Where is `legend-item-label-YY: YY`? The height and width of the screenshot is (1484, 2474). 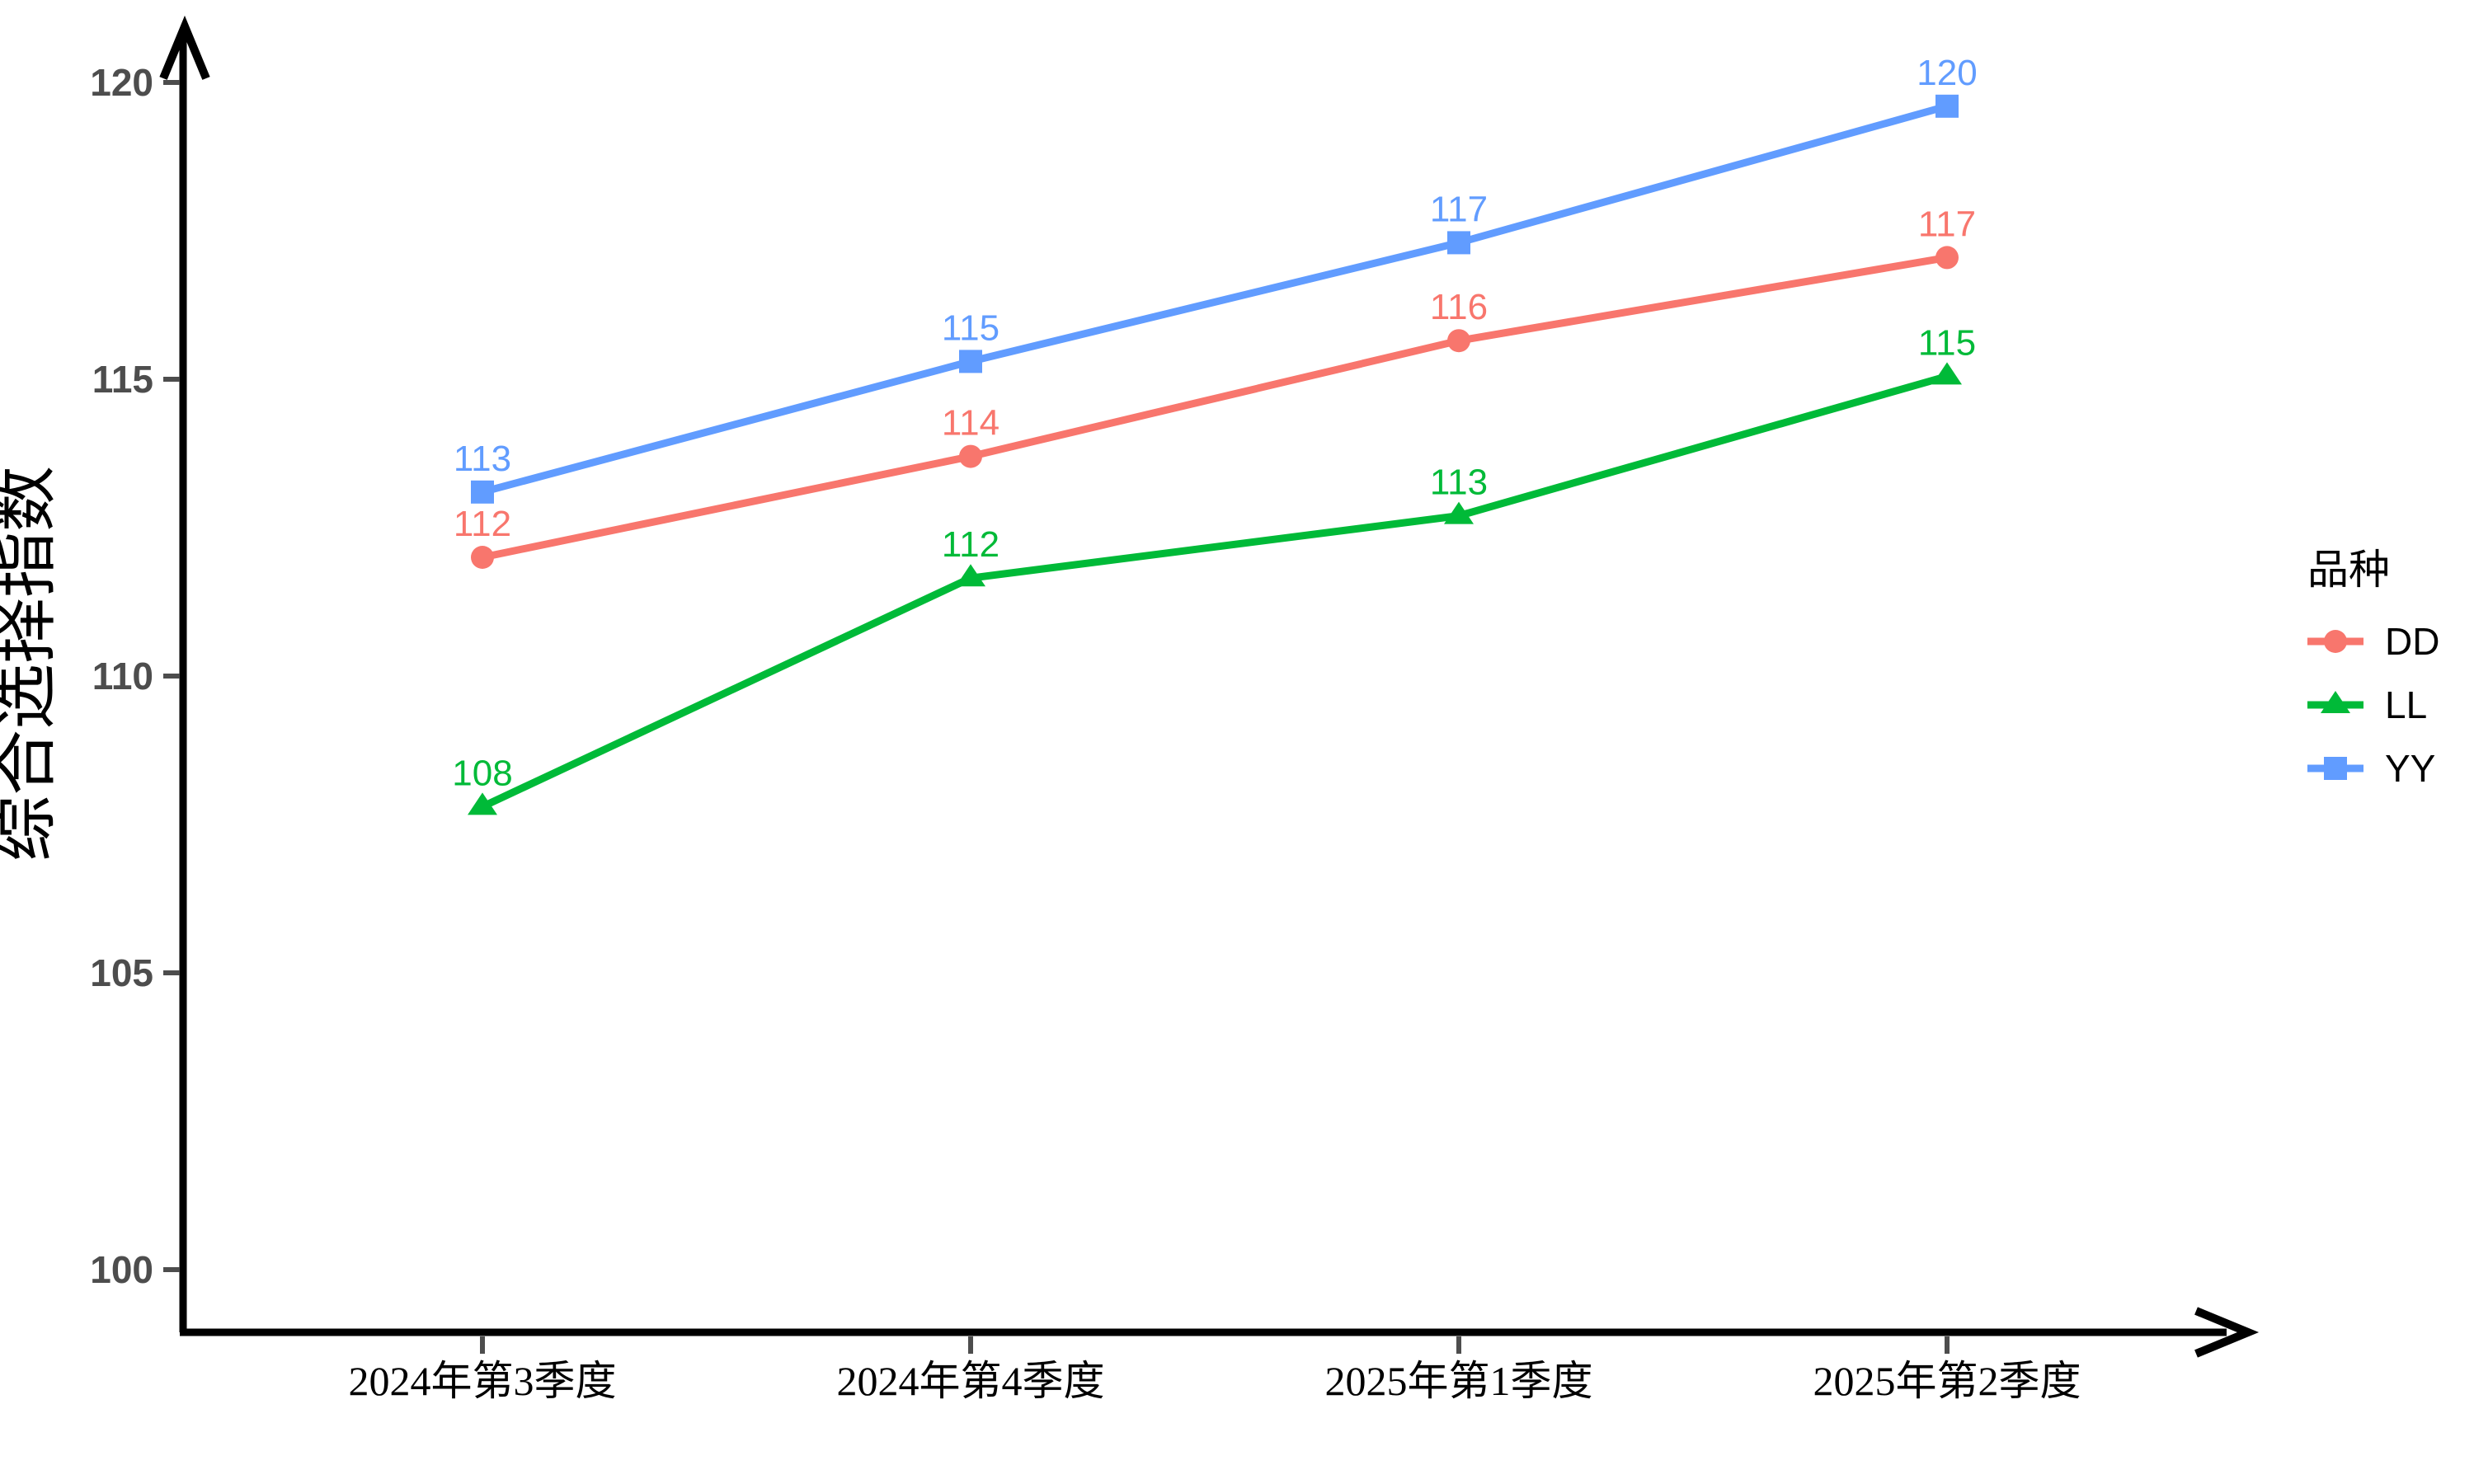
legend-item-label-YY: YY is located at coordinates (2410, 768).